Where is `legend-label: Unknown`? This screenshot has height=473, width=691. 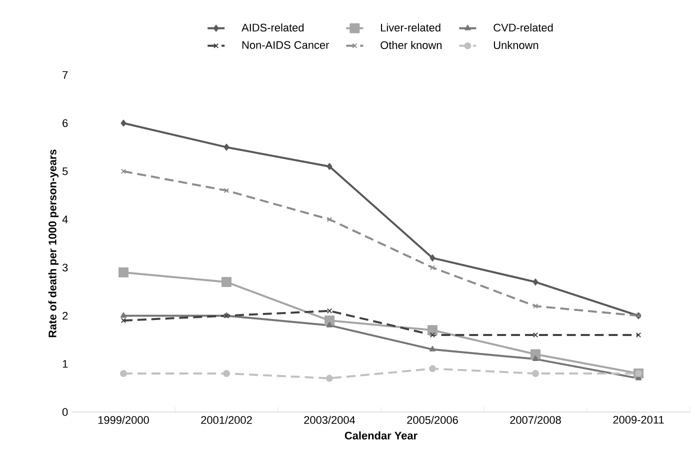 legend-label: Unknown is located at coordinates (516, 45).